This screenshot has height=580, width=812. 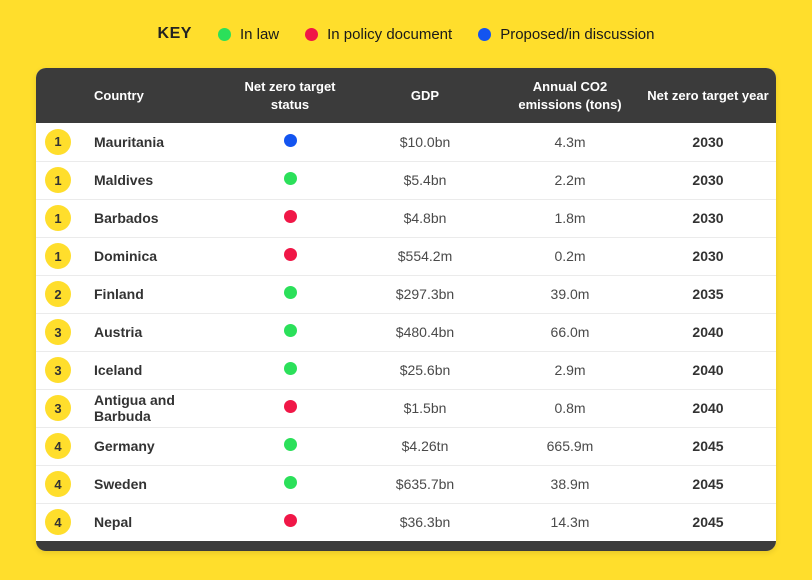 What do you see at coordinates (425, 522) in the screenshot?
I see `gdp-cell: $36.3bn` at bounding box center [425, 522].